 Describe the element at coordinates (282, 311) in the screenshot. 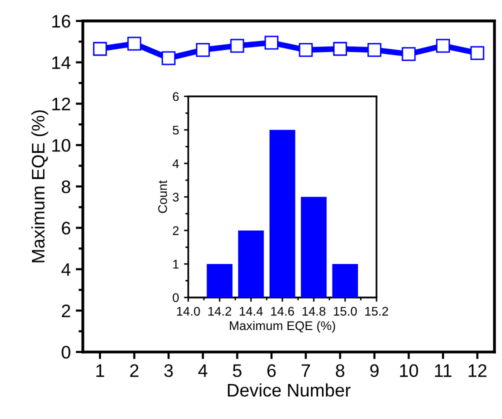

I see `x-tick-label: 14.6` at that location.